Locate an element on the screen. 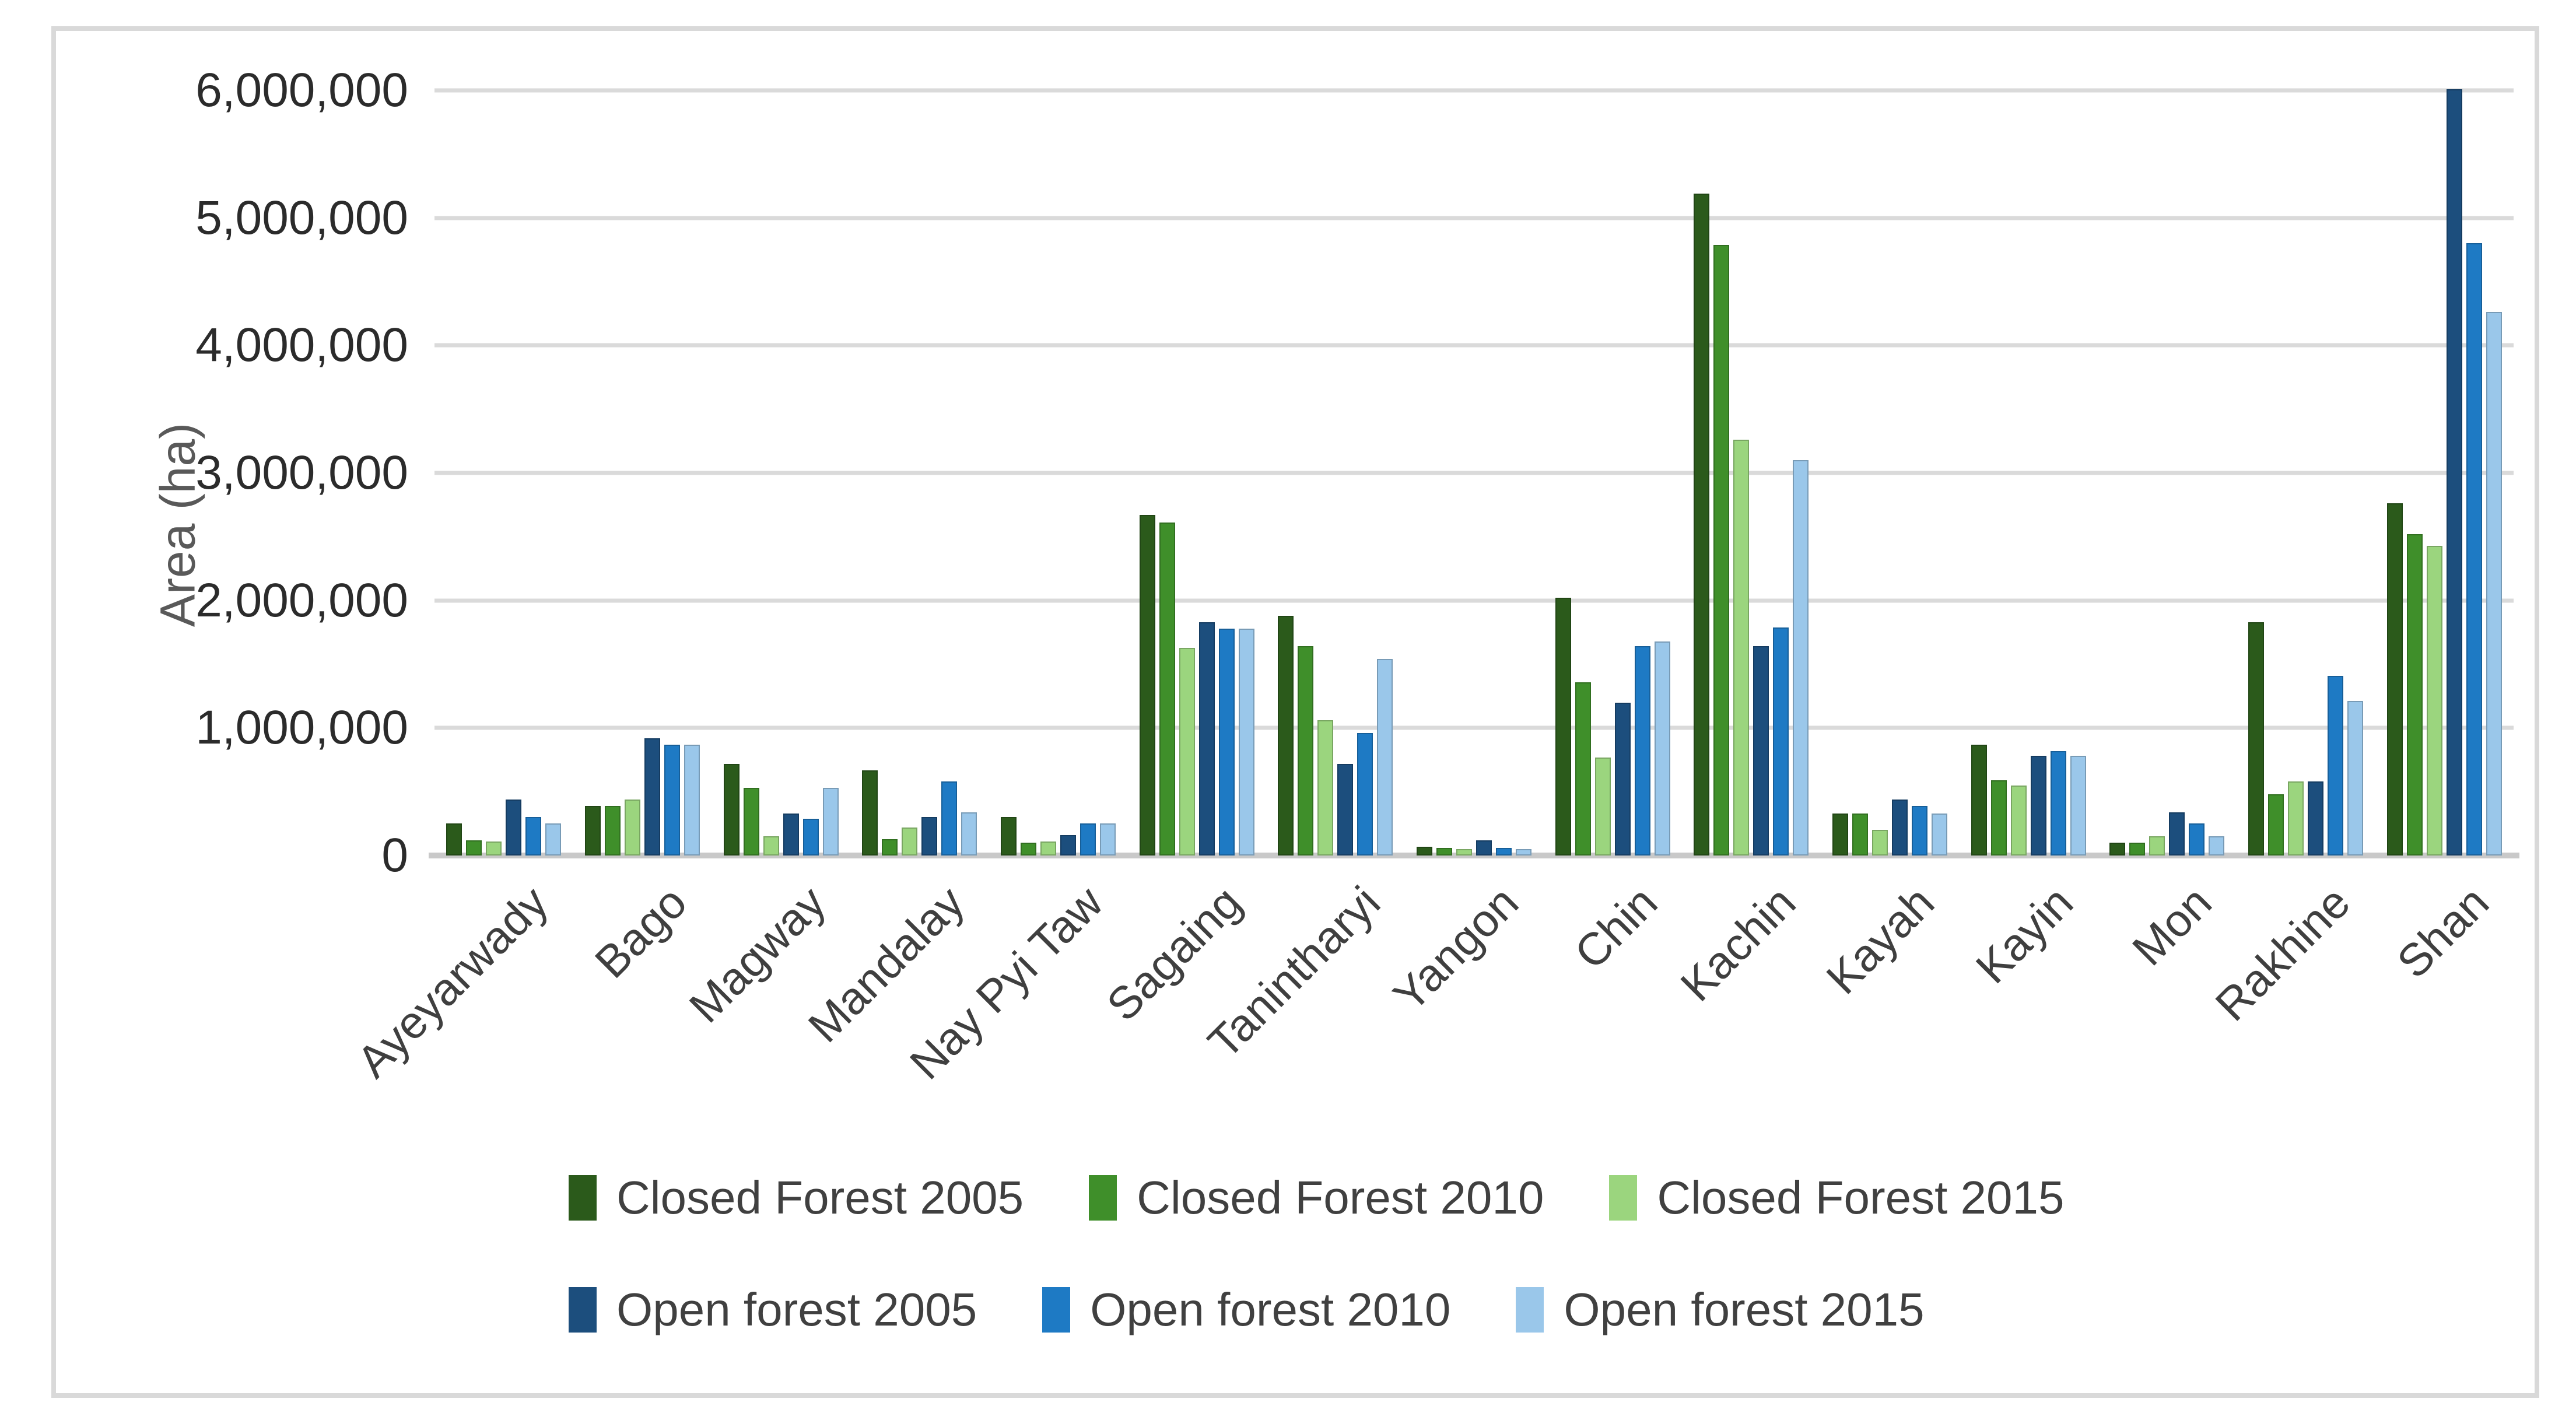 The height and width of the screenshot is (1427, 2576). bar-closed-forest-2010-bago is located at coordinates (613, 830).